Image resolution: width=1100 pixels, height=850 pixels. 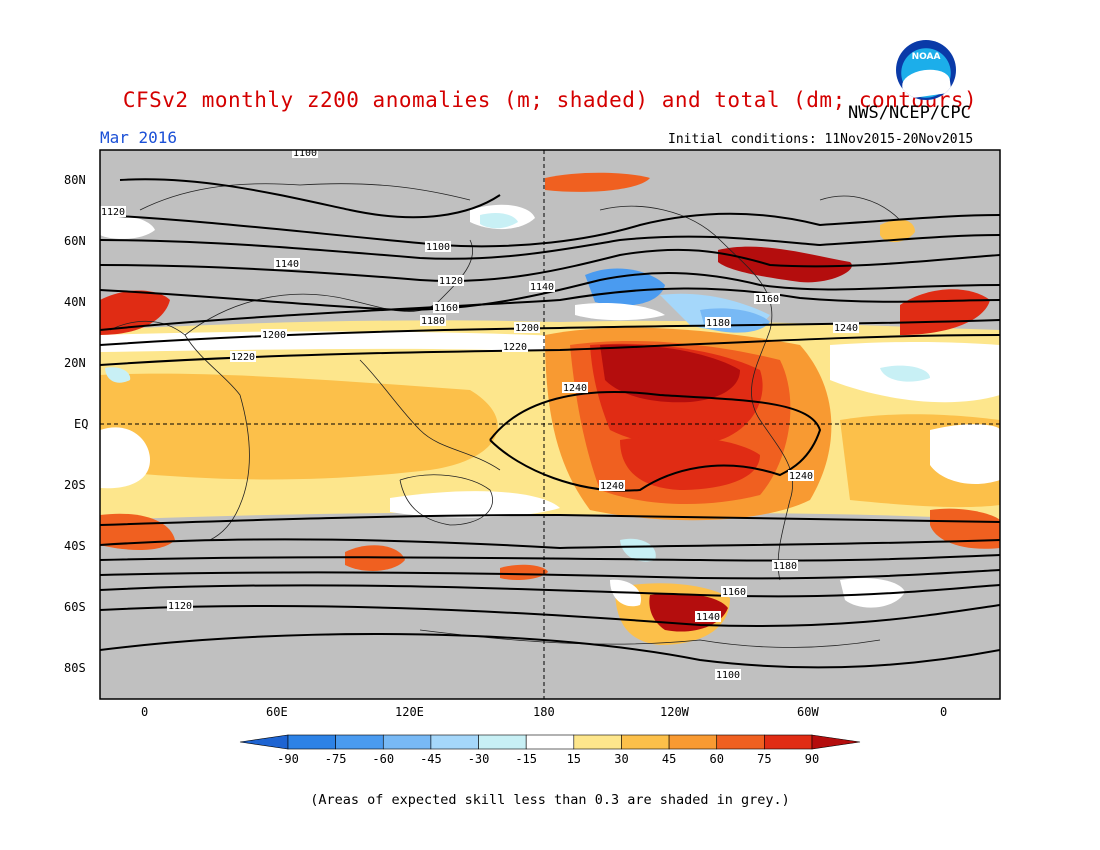 What do you see at coordinates (670, 373) in the screenshot?
I see `anomaly-90-pacific-north` at bounding box center [670, 373].